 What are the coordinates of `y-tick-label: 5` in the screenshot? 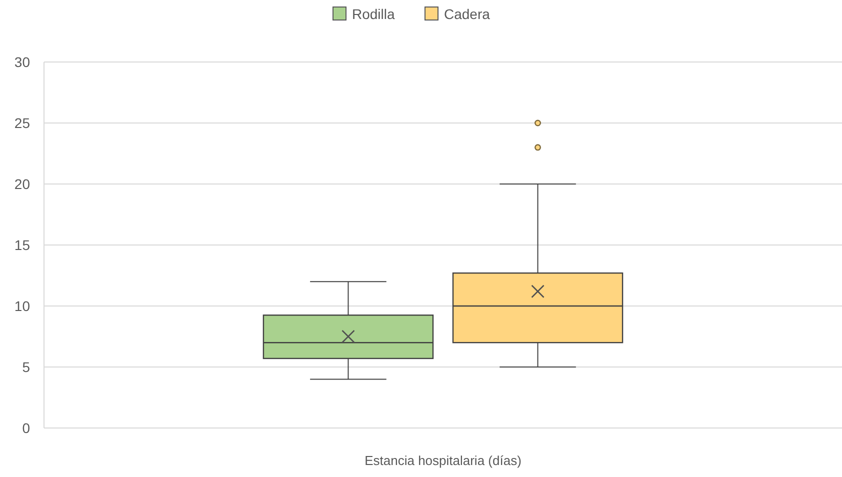 It's located at (26, 366).